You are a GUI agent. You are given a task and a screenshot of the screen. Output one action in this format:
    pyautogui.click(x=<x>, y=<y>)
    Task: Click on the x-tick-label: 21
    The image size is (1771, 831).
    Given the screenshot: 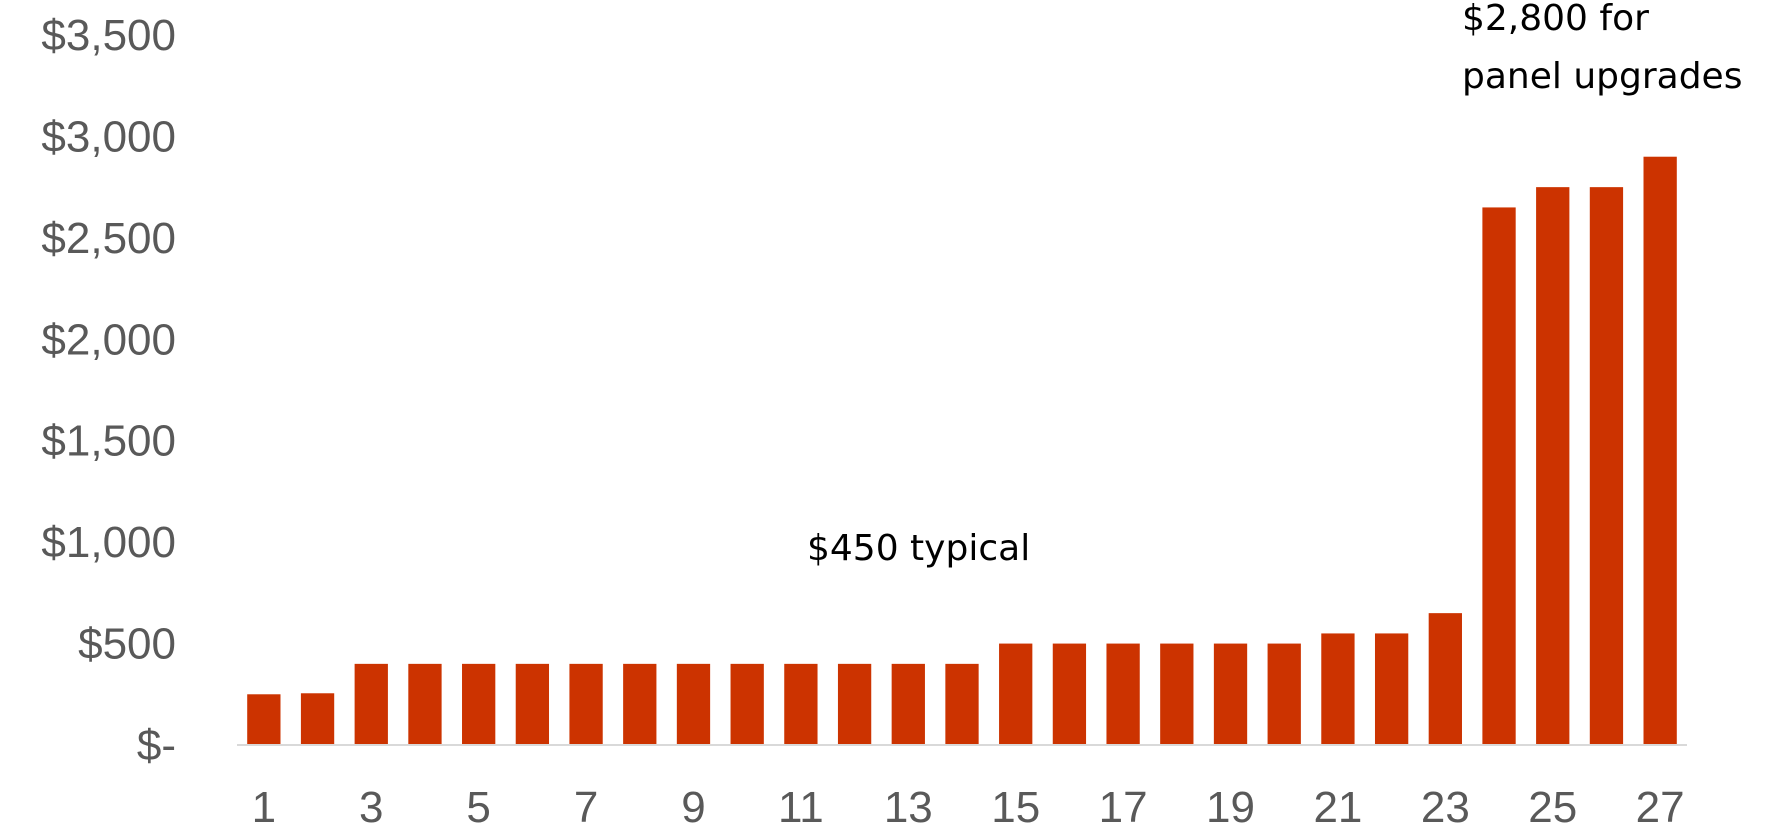 What is the action you would take?
    pyautogui.click(x=1337, y=807)
    